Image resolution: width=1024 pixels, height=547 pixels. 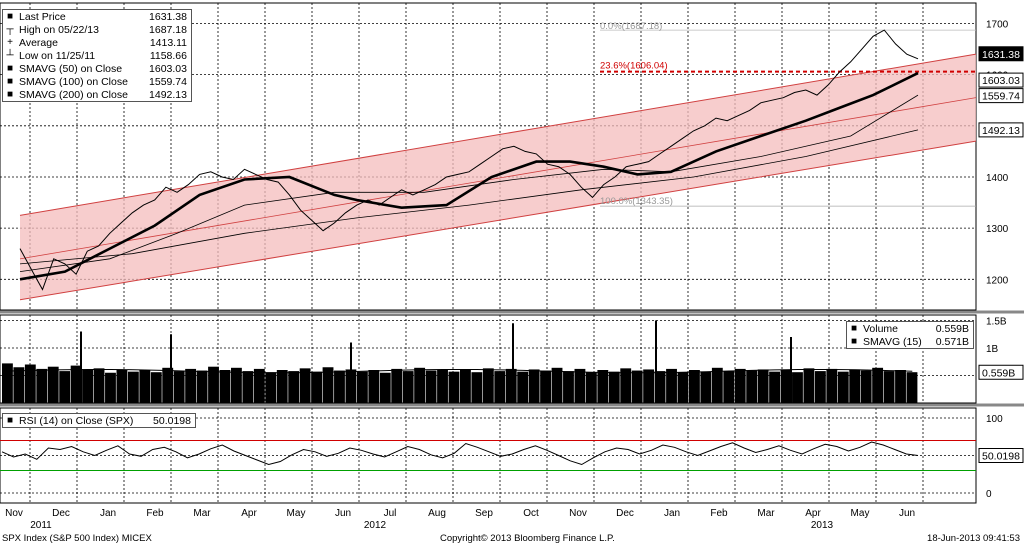 What do you see at coordinates (42, 16) in the screenshot?
I see `legend-label: Last Price` at bounding box center [42, 16].